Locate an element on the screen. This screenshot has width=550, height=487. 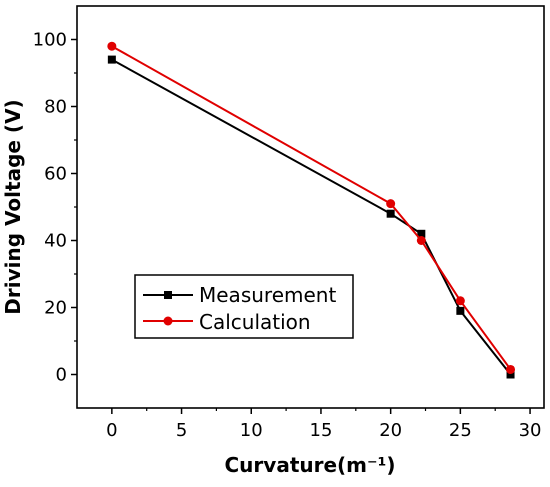
y-tick-label: 20 is located at coordinates (55, 308).